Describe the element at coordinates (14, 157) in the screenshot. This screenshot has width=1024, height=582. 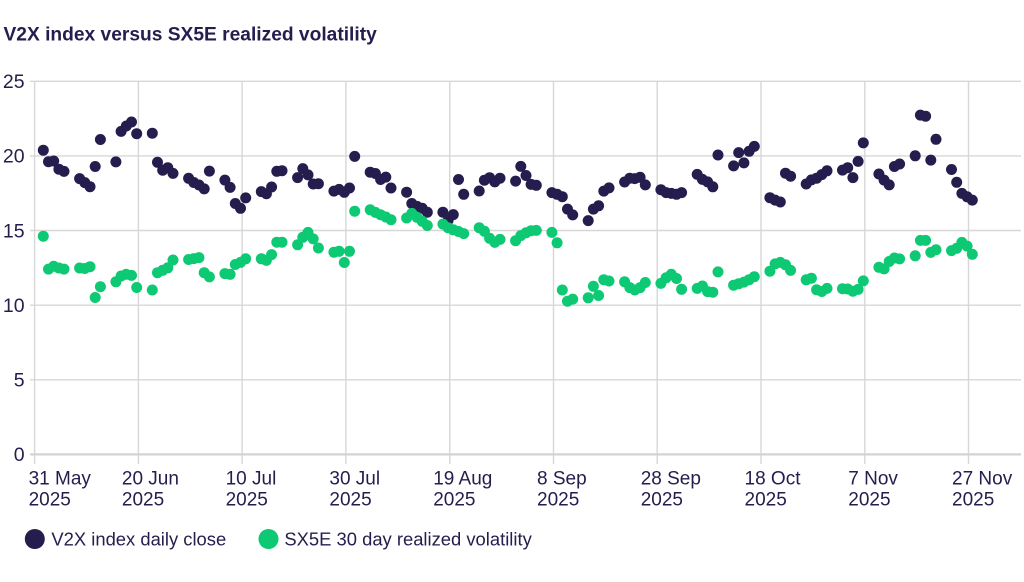
I see `svg-text: 20` at that location.